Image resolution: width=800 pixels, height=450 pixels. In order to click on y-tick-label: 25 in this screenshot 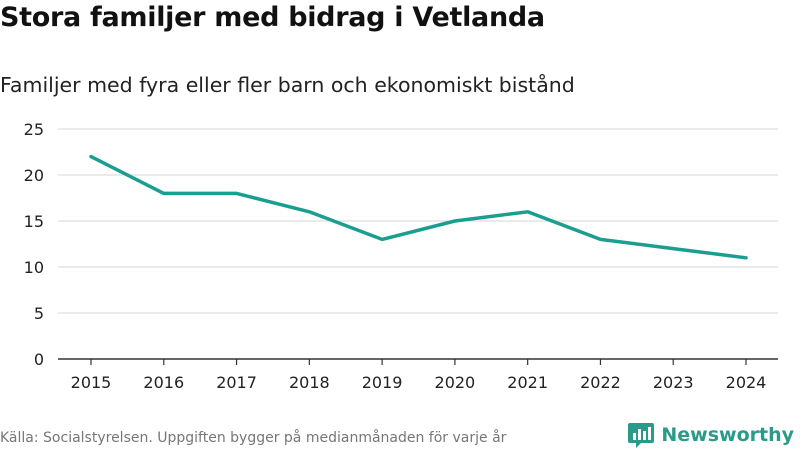, I will do `click(34, 129)`.